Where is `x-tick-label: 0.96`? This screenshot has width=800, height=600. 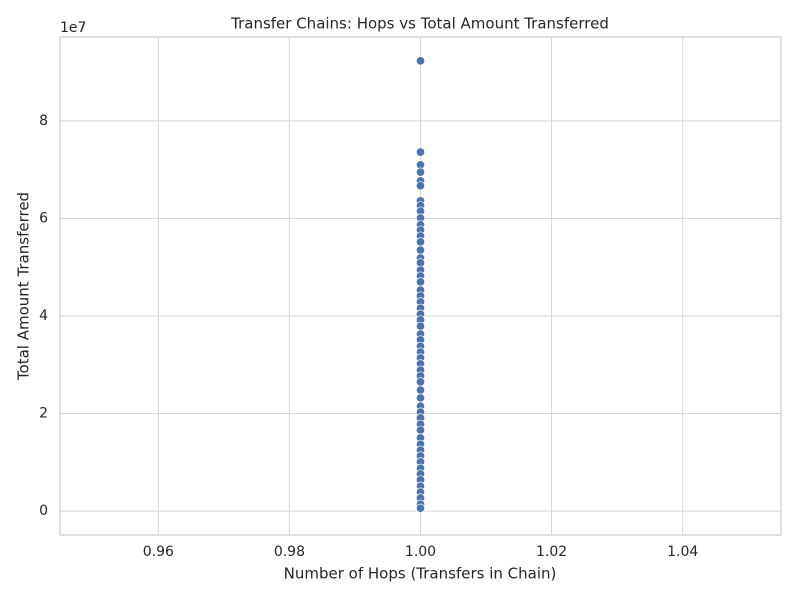 x-tick-label: 0.96 is located at coordinates (158, 552).